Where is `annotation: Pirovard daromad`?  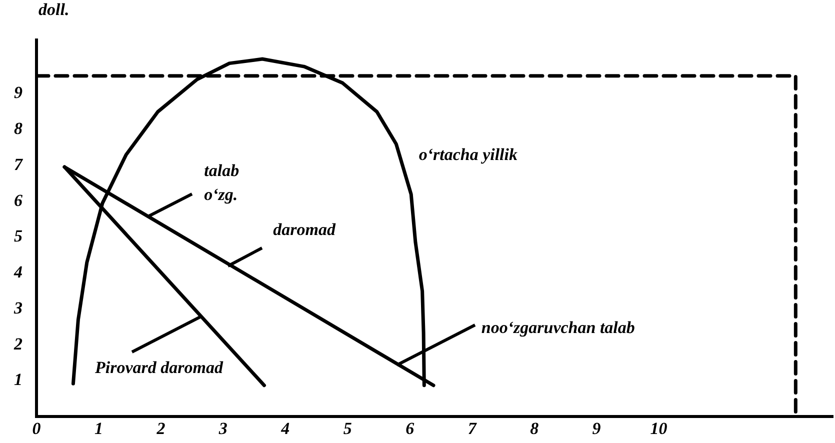
annotation: Pirovard daromad is located at coordinates (159, 368).